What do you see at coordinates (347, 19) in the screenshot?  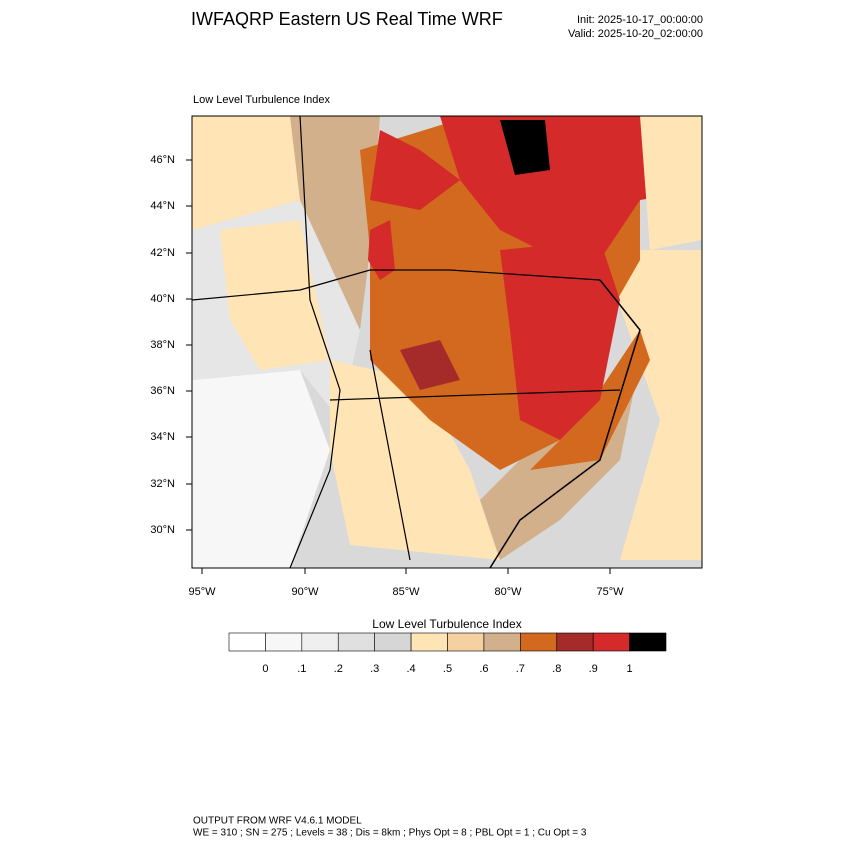 I see `title: IWFAQRP Eastern US Real Time WRF` at bounding box center [347, 19].